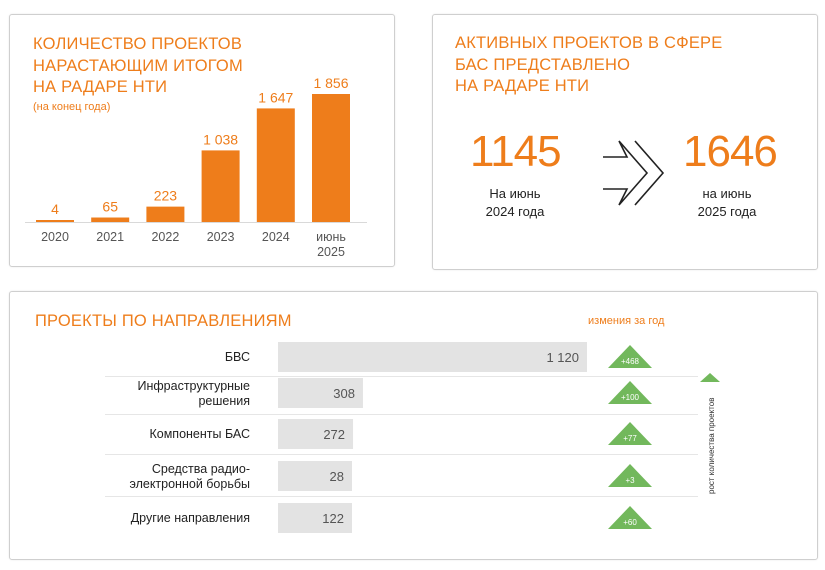 Image resolution: width=825 pixels, height=570 pixels. Describe the element at coordinates (727, 211) in the screenshot. I see `caption-line: 2025 года` at that location.